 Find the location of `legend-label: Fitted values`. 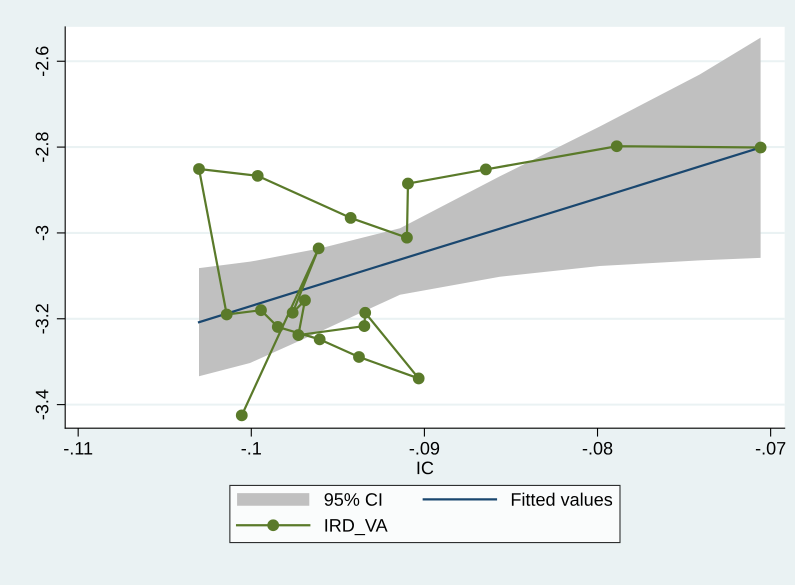

legend-label: Fitted values is located at coordinates (562, 499).